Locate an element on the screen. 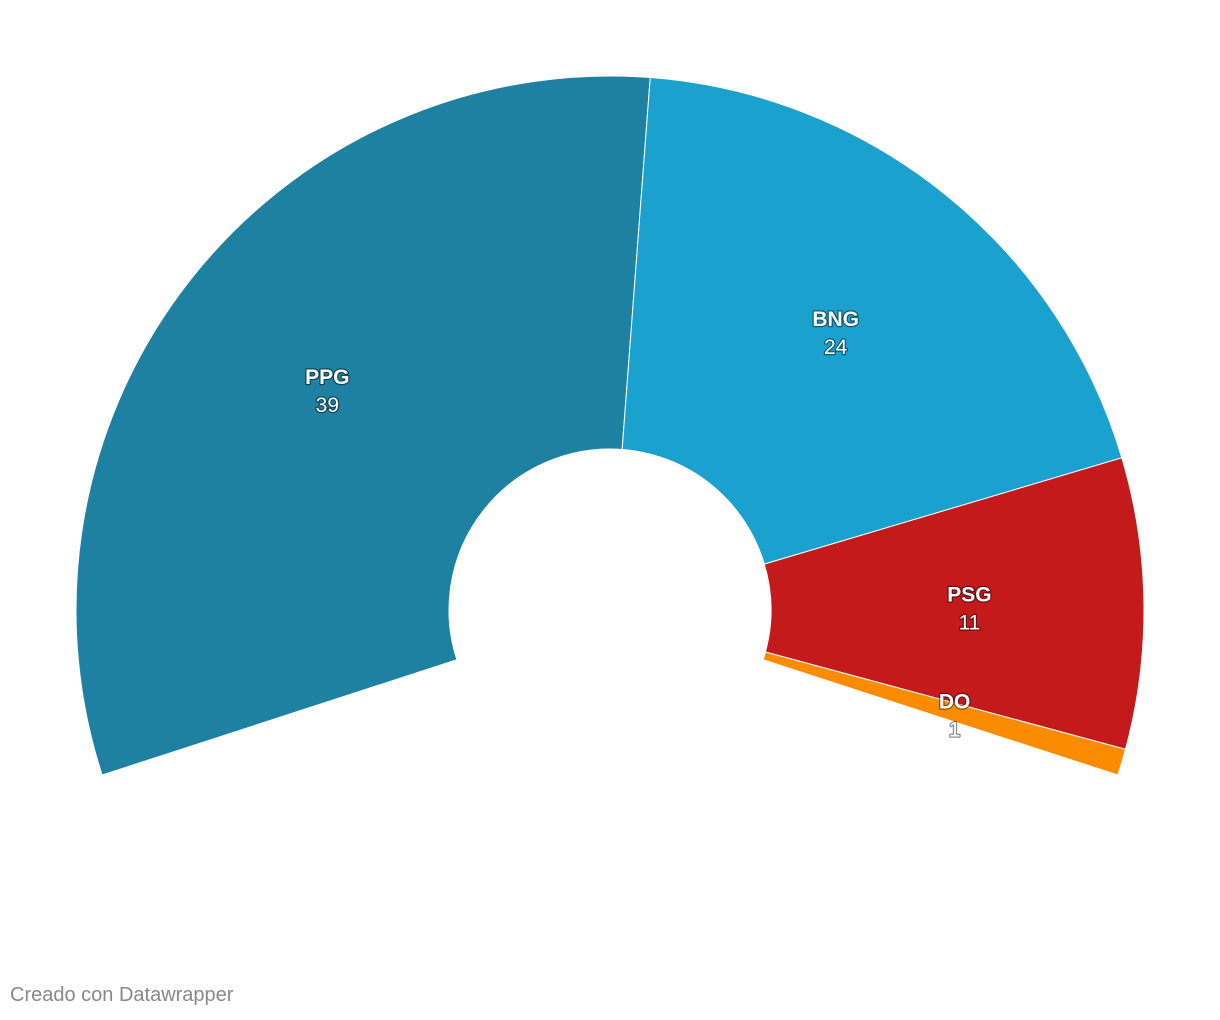  label-ppg-name: PPG is located at coordinates (327, 377).